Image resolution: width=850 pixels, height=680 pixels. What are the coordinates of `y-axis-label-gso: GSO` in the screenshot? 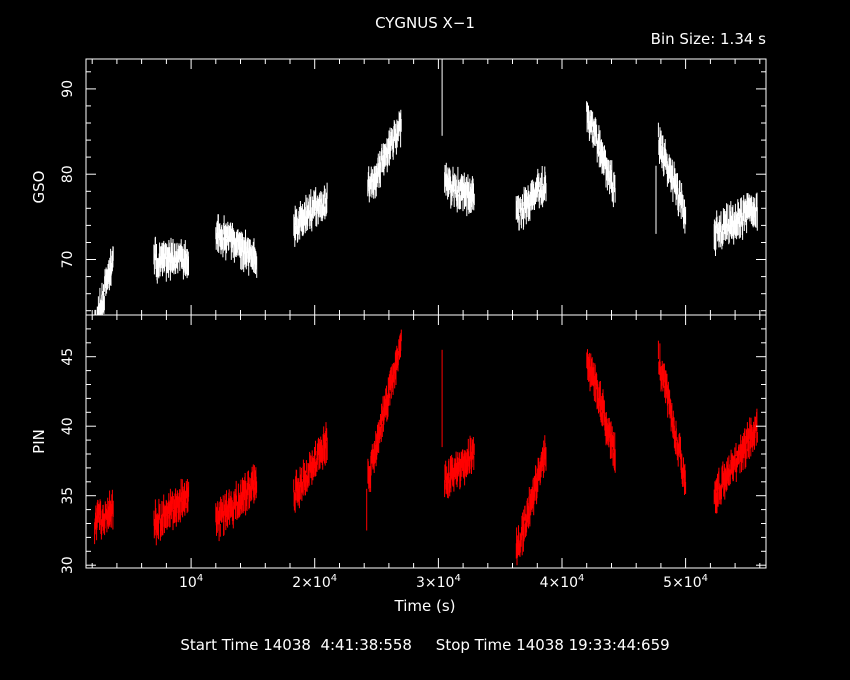 It's located at (39, 187).